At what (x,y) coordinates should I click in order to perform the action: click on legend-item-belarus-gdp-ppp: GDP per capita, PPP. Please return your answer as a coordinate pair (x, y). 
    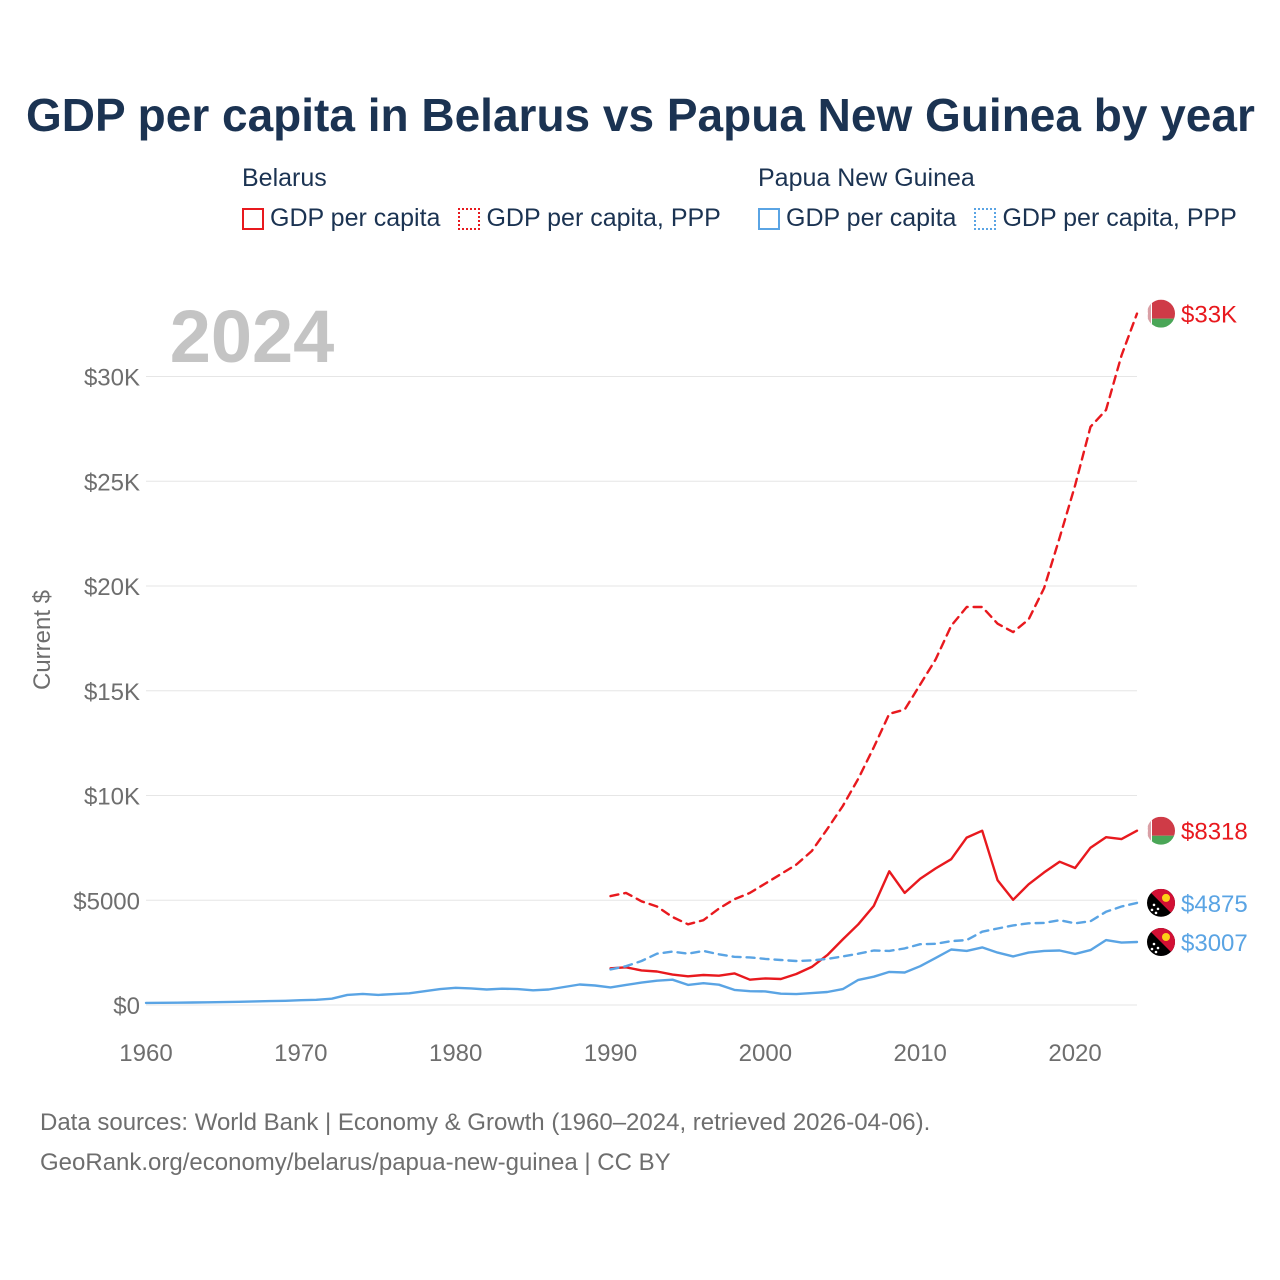
    Looking at the image, I should click on (589, 218).